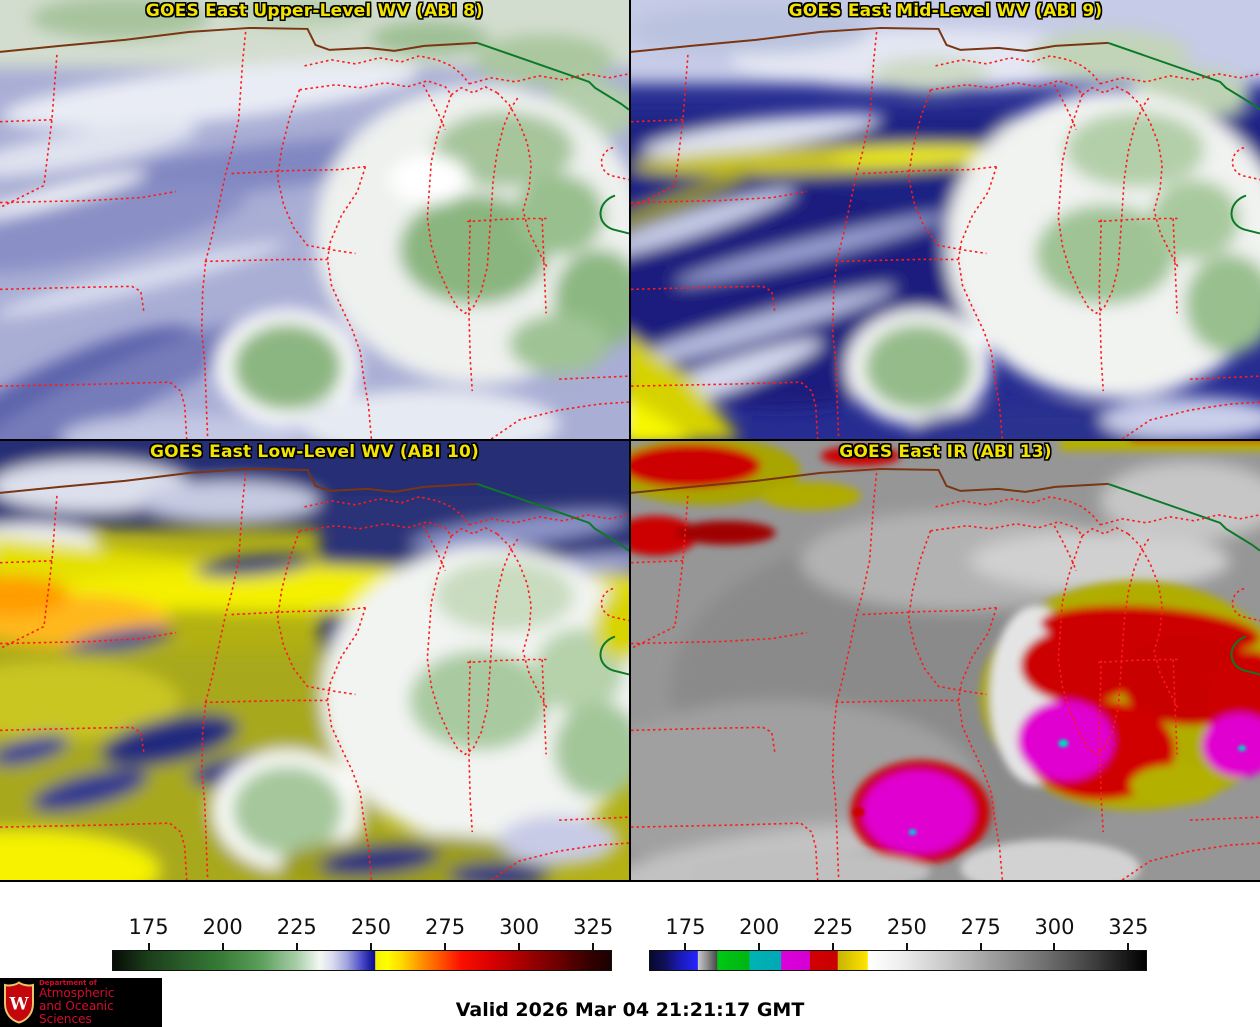 The height and width of the screenshot is (1027, 1260). What do you see at coordinates (362, 943) in the screenshot?
I see `water-vapor-colorbar: 175 200 225 250 275 300 325` at bounding box center [362, 943].